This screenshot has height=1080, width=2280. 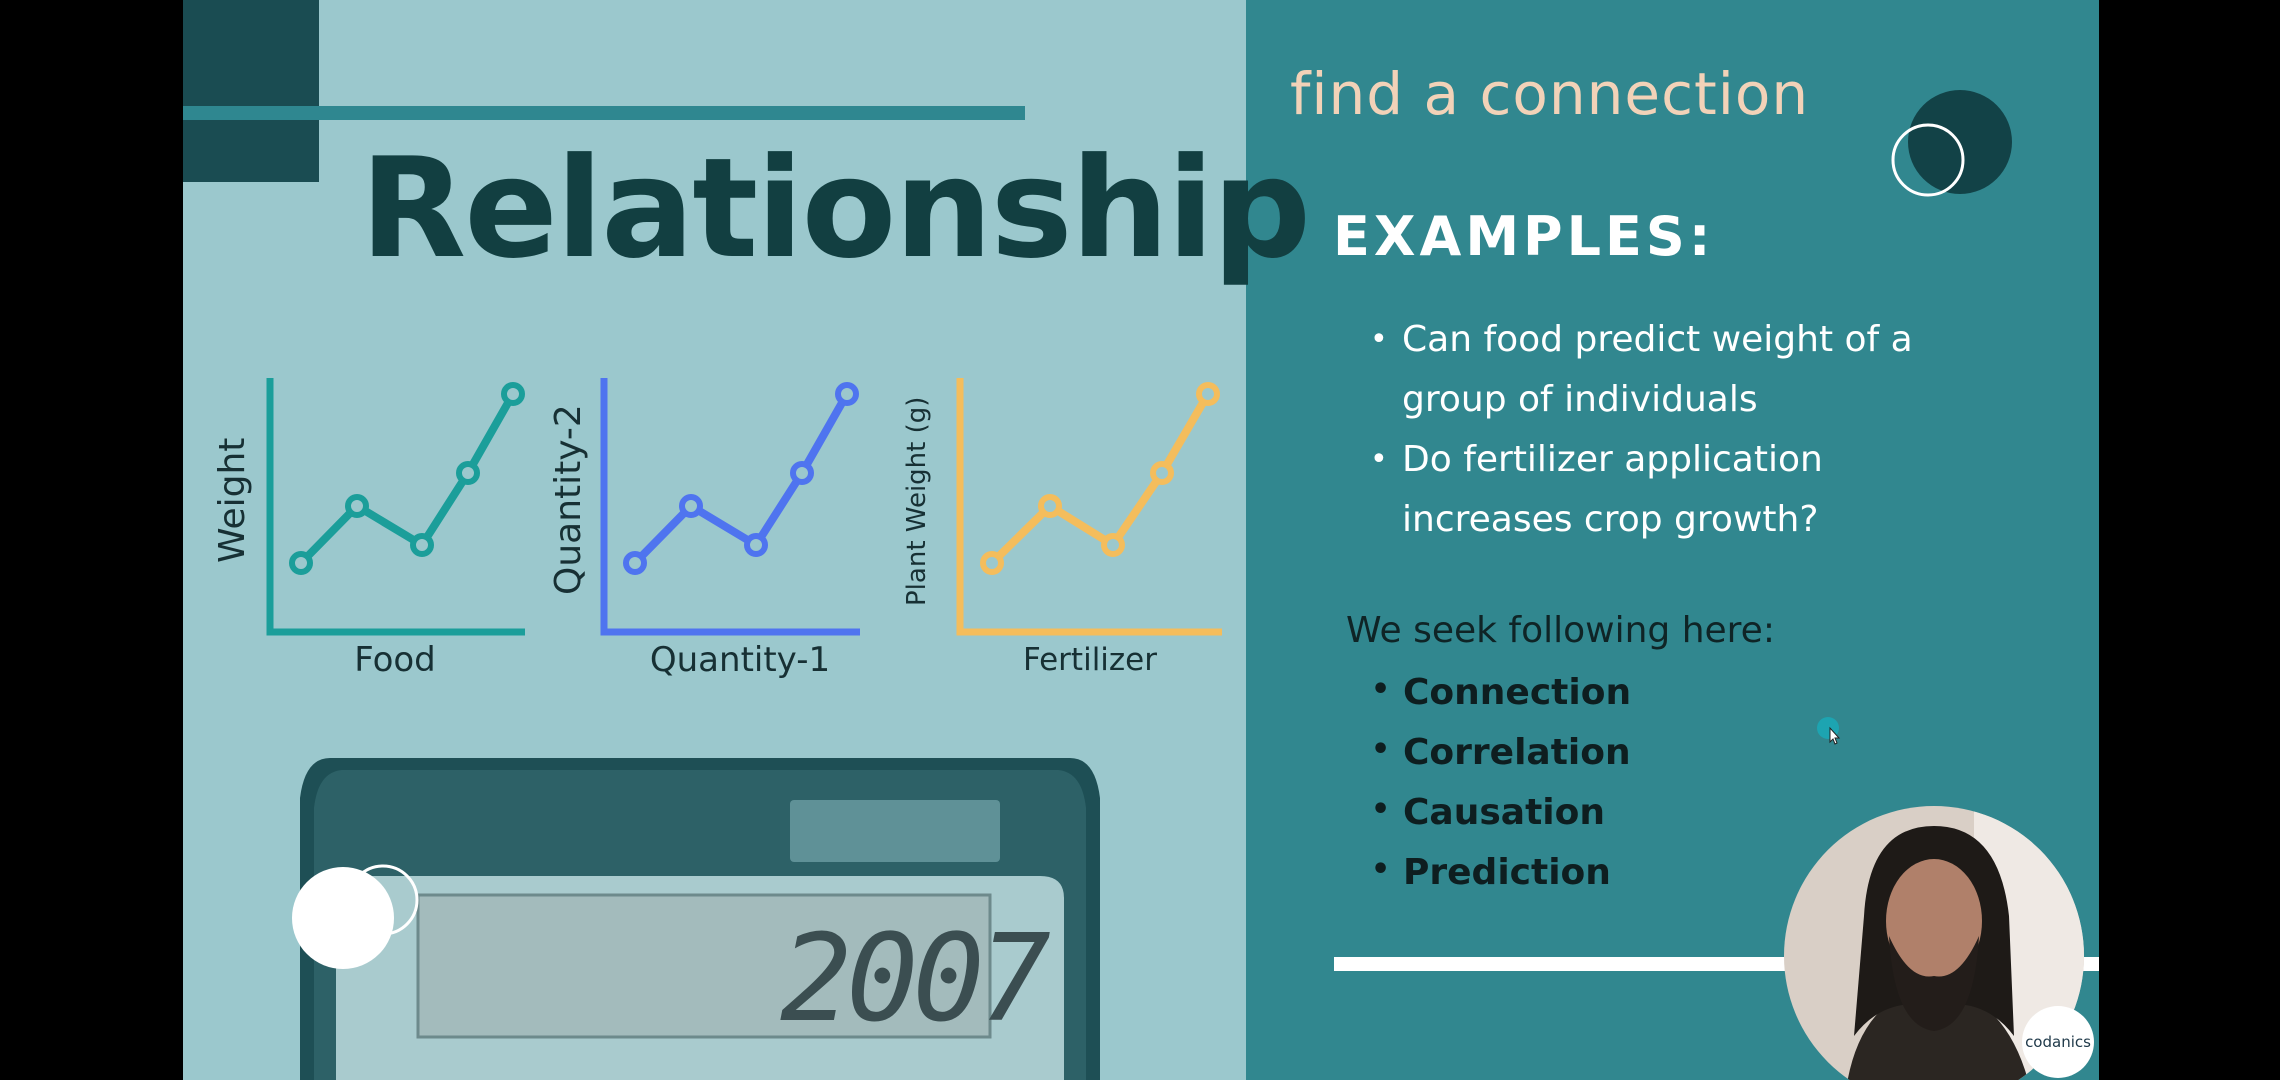 What do you see at coordinates (232, 500) in the screenshot?
I see `chart1-ylabel: Weight` at bounding box center [232, 500].